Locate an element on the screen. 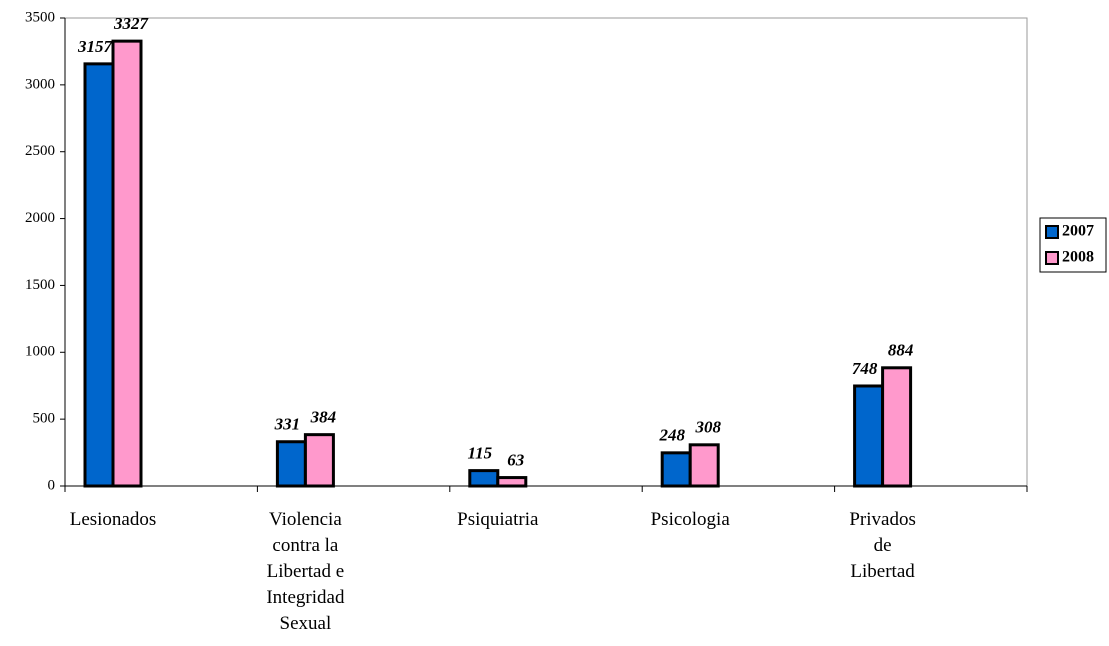  y-tick-label: 1000 is located at coordinates (40, 352).